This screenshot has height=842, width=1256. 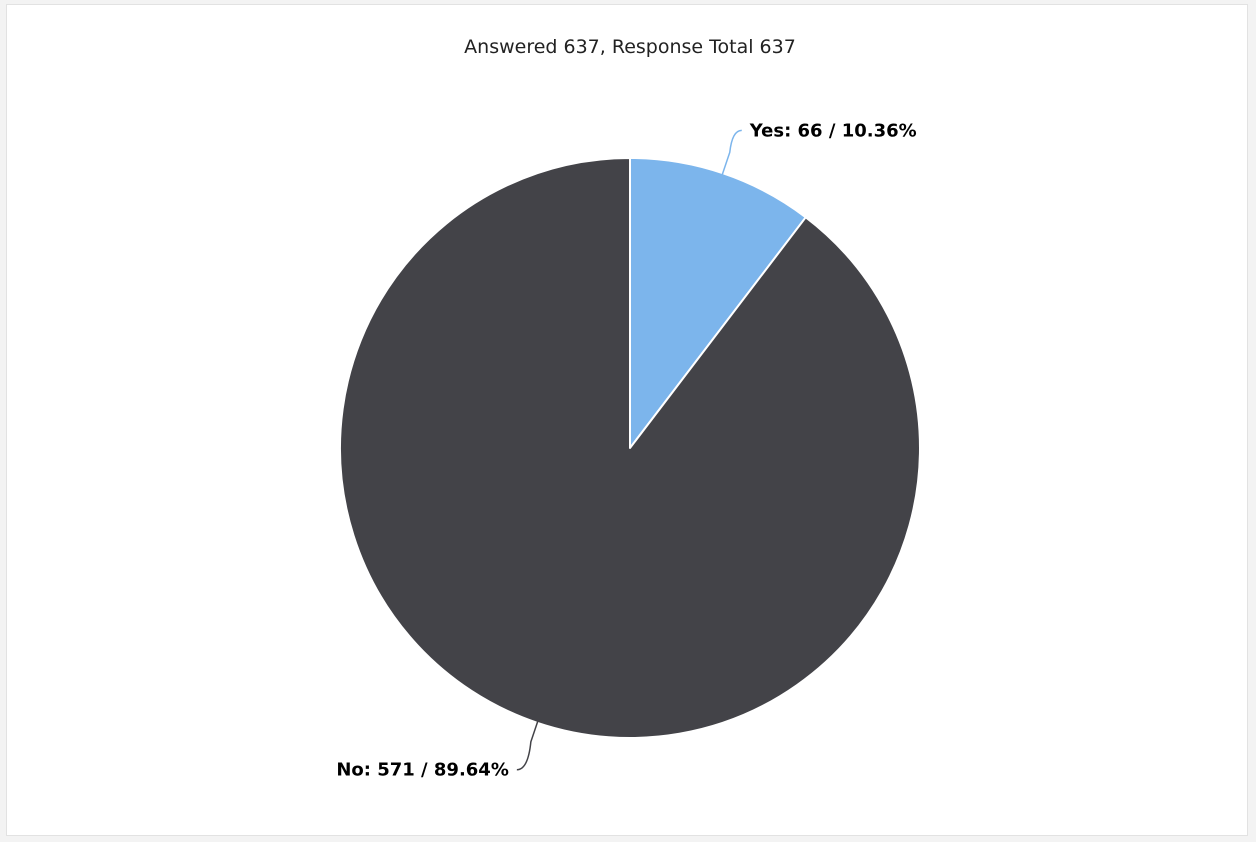 What do you see at coordinates (422, 770) in the screenshot?
I see `slice-label-no: No: 571 / 89.64%` at bounding box center [422, 770].